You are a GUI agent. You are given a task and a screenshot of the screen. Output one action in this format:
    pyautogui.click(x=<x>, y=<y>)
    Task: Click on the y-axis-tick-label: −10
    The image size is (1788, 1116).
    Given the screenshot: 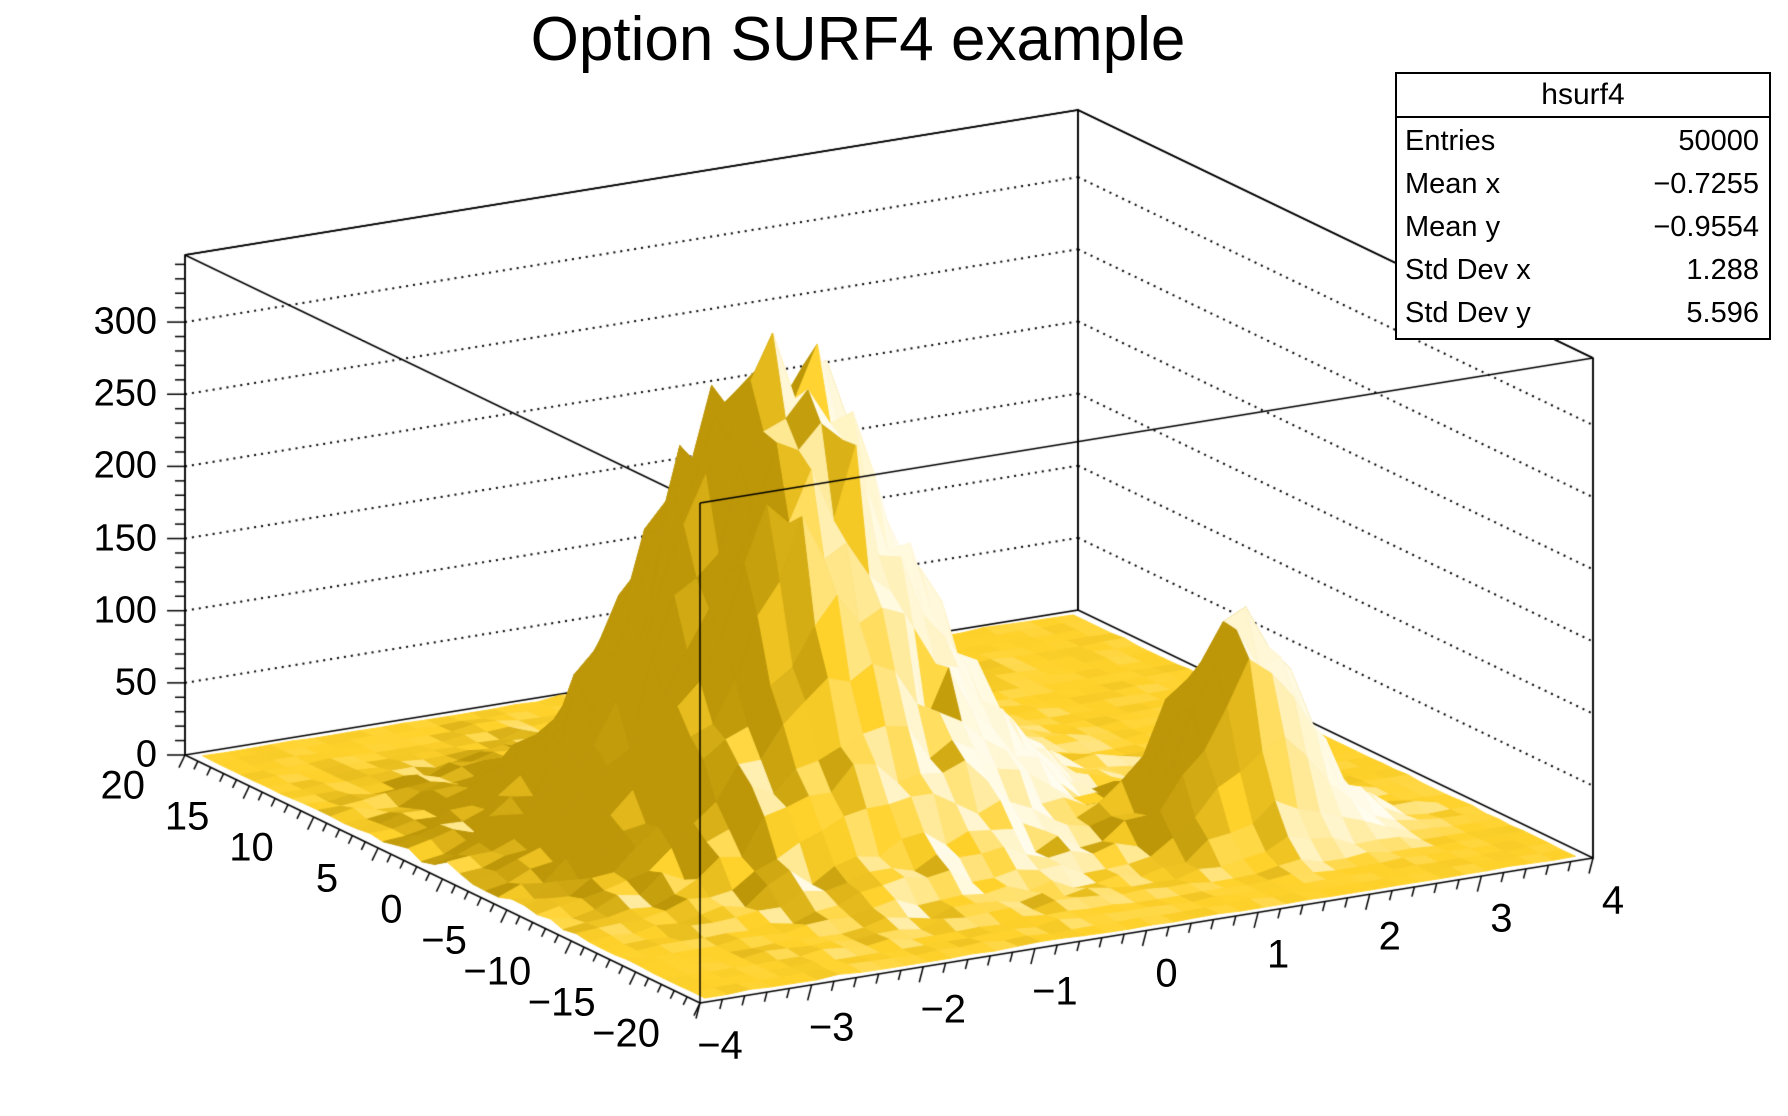 What is the action you would take?
    pyautogui.click(x=497, y=971)
    